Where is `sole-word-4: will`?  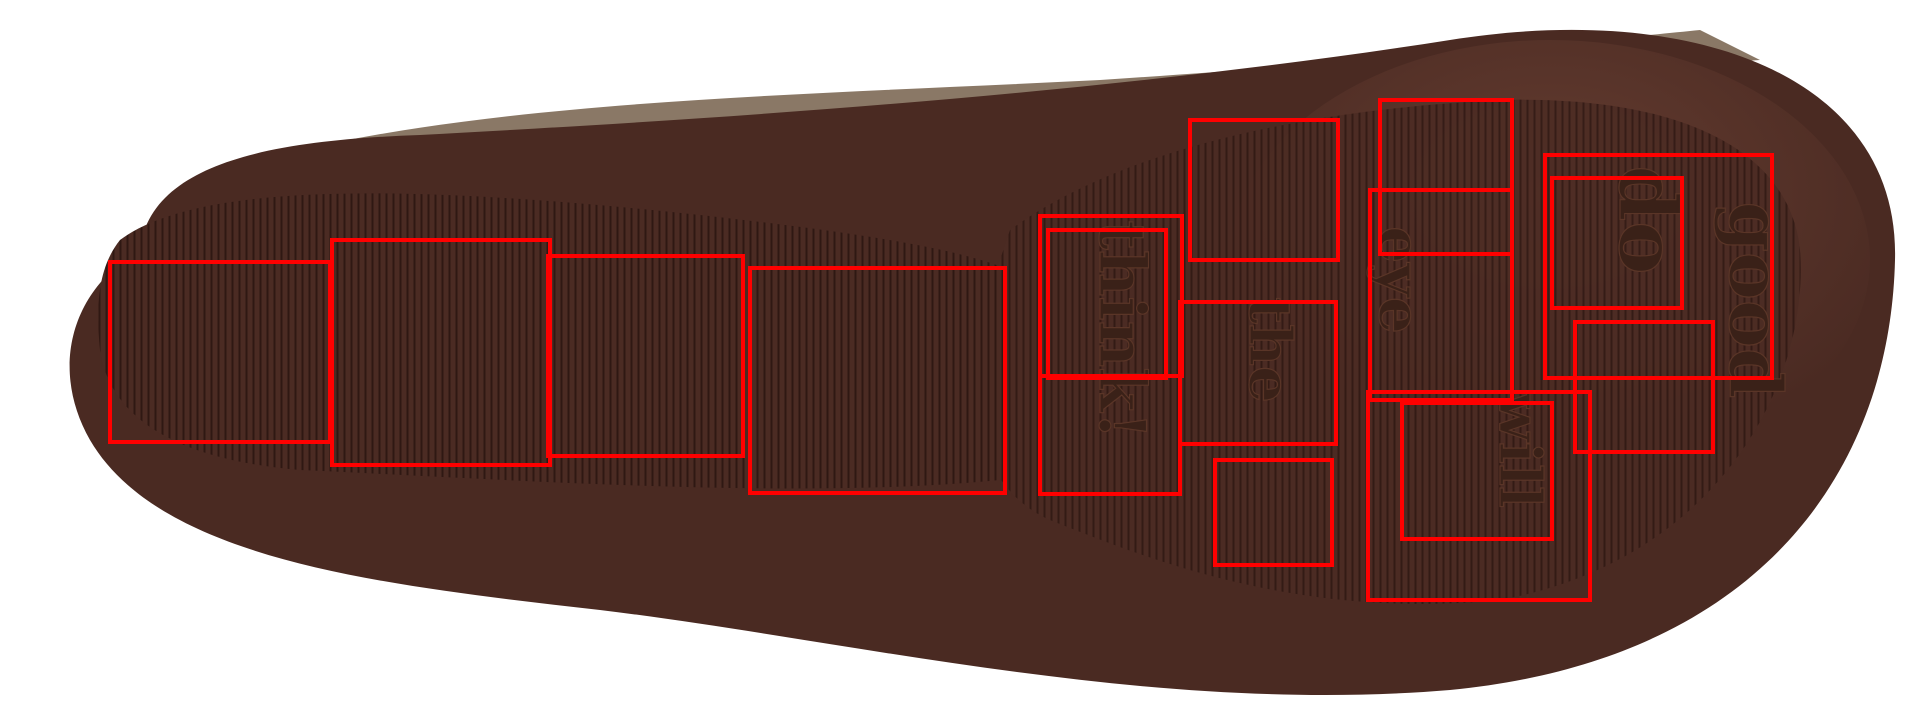 sole-word-4: will is located at coordinates (1520, 449).